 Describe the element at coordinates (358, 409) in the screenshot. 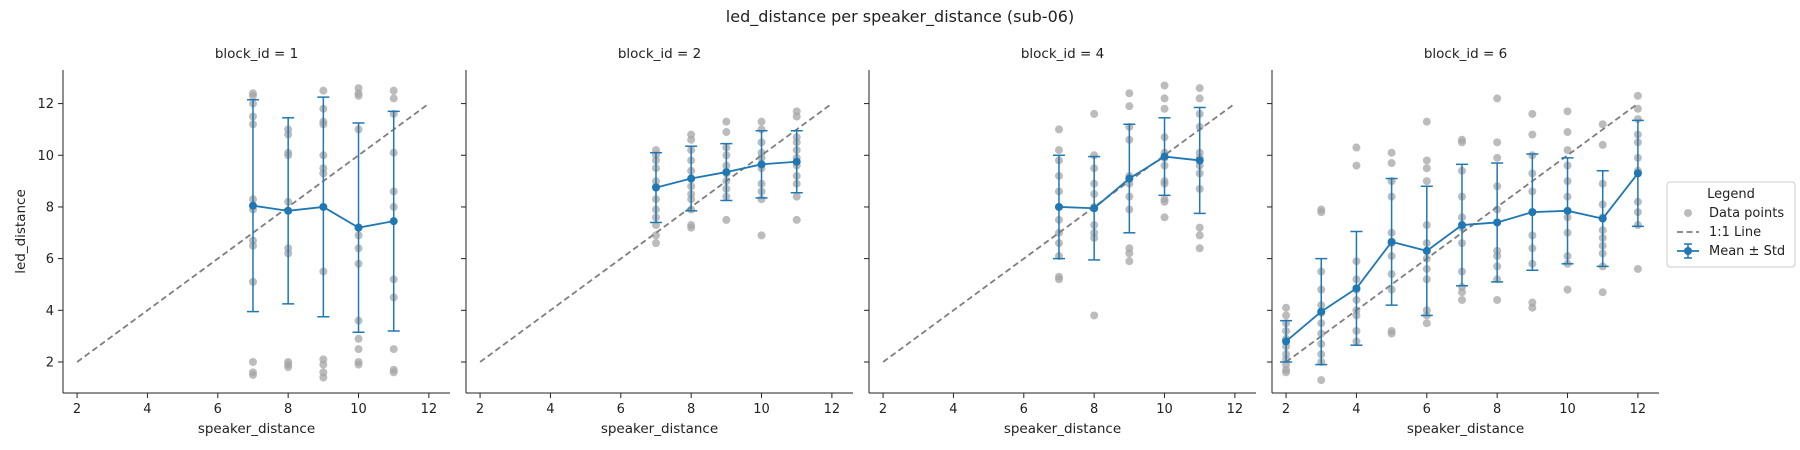

I see `x-tick-label: 10` at that location.